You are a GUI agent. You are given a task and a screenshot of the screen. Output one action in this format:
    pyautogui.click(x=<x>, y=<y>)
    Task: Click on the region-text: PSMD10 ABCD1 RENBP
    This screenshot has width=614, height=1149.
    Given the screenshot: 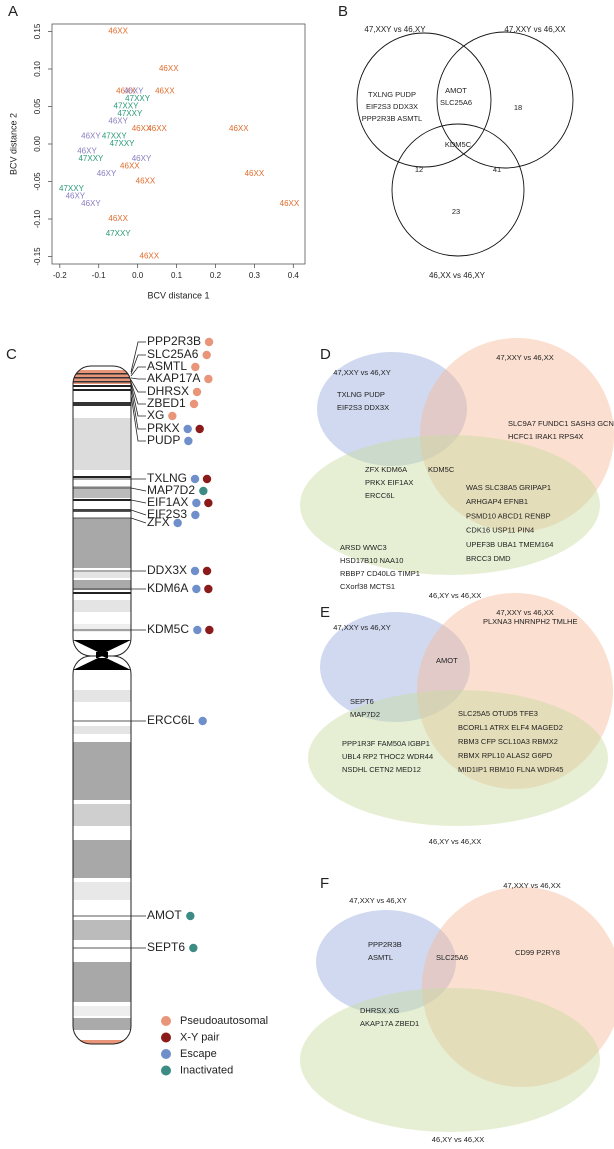 What is the action you would take?
    pyautogui.click(x=508, y=515)
    